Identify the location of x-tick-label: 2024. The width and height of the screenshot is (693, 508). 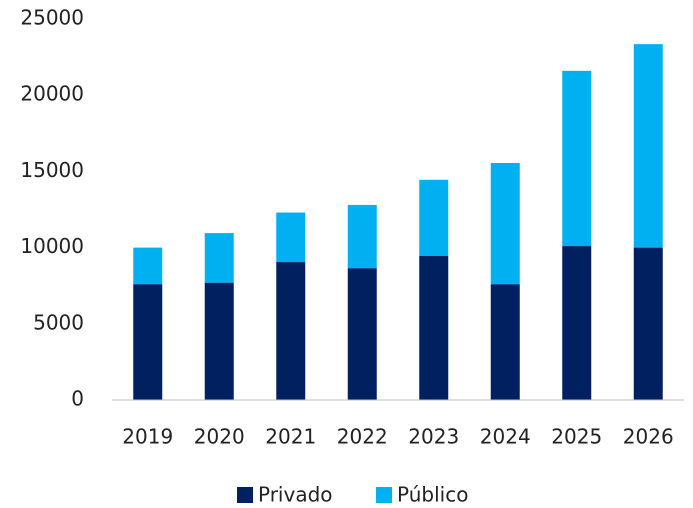
(505, 437).